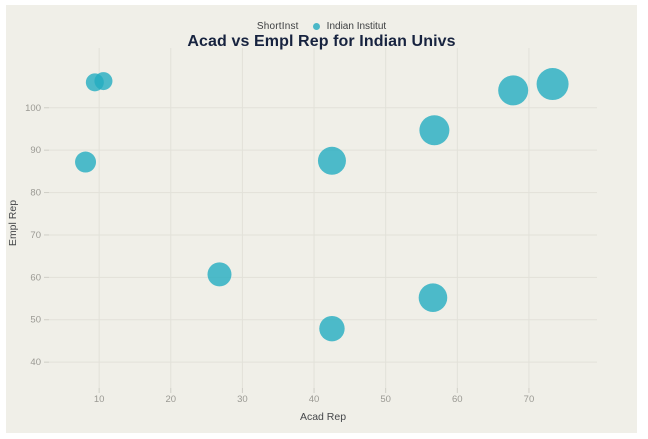  What do you see at coordinates (35, 320) in the screenshot?
I see `y-tick-label: 50` at bounding box center [35, 320].